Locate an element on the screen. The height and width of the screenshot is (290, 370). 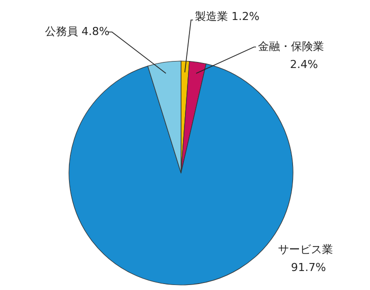
slice-label: 公務員 4.8% is located at coordinates (77, 31).